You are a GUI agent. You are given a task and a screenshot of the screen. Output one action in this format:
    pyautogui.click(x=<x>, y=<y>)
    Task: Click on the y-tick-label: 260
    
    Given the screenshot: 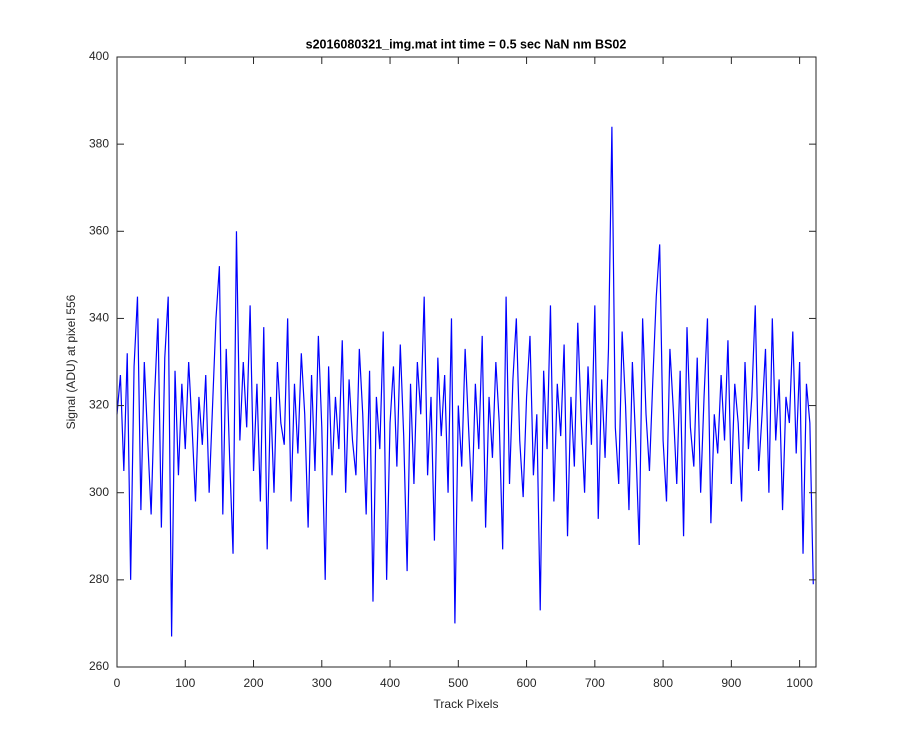 What is the action you would take?
    pyautogui.click(x=99, y=666)
    